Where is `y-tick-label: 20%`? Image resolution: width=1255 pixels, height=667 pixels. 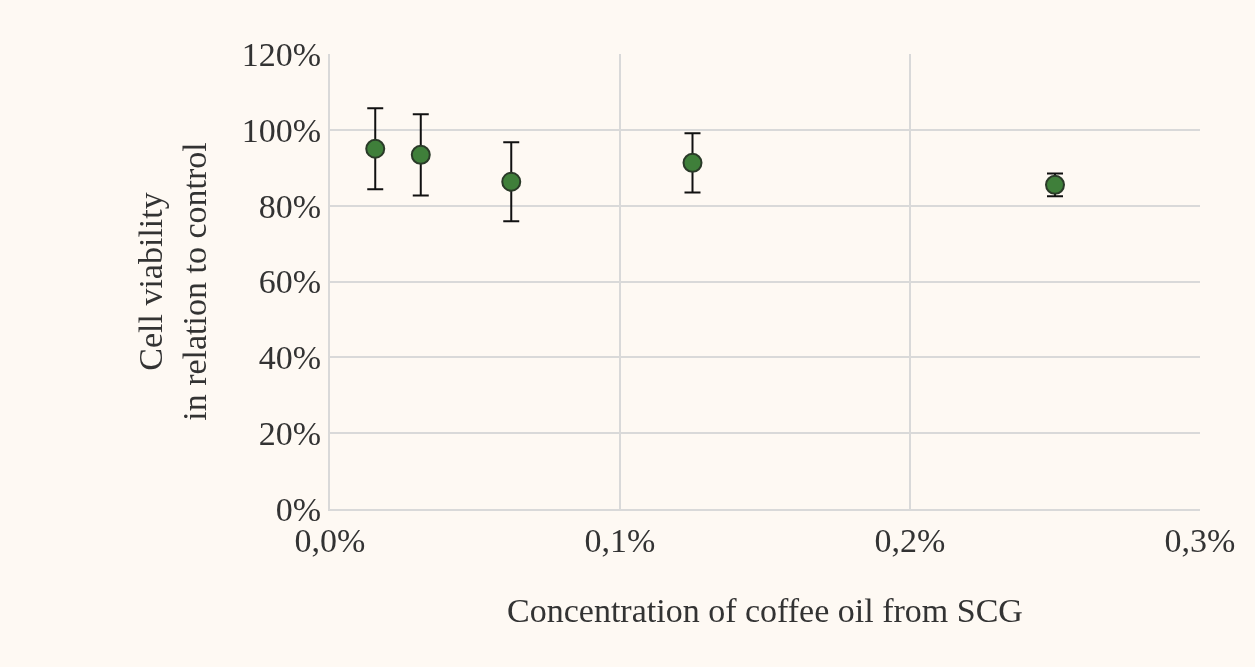 y-tick-label: 20% is located at coordinates (290, 434).